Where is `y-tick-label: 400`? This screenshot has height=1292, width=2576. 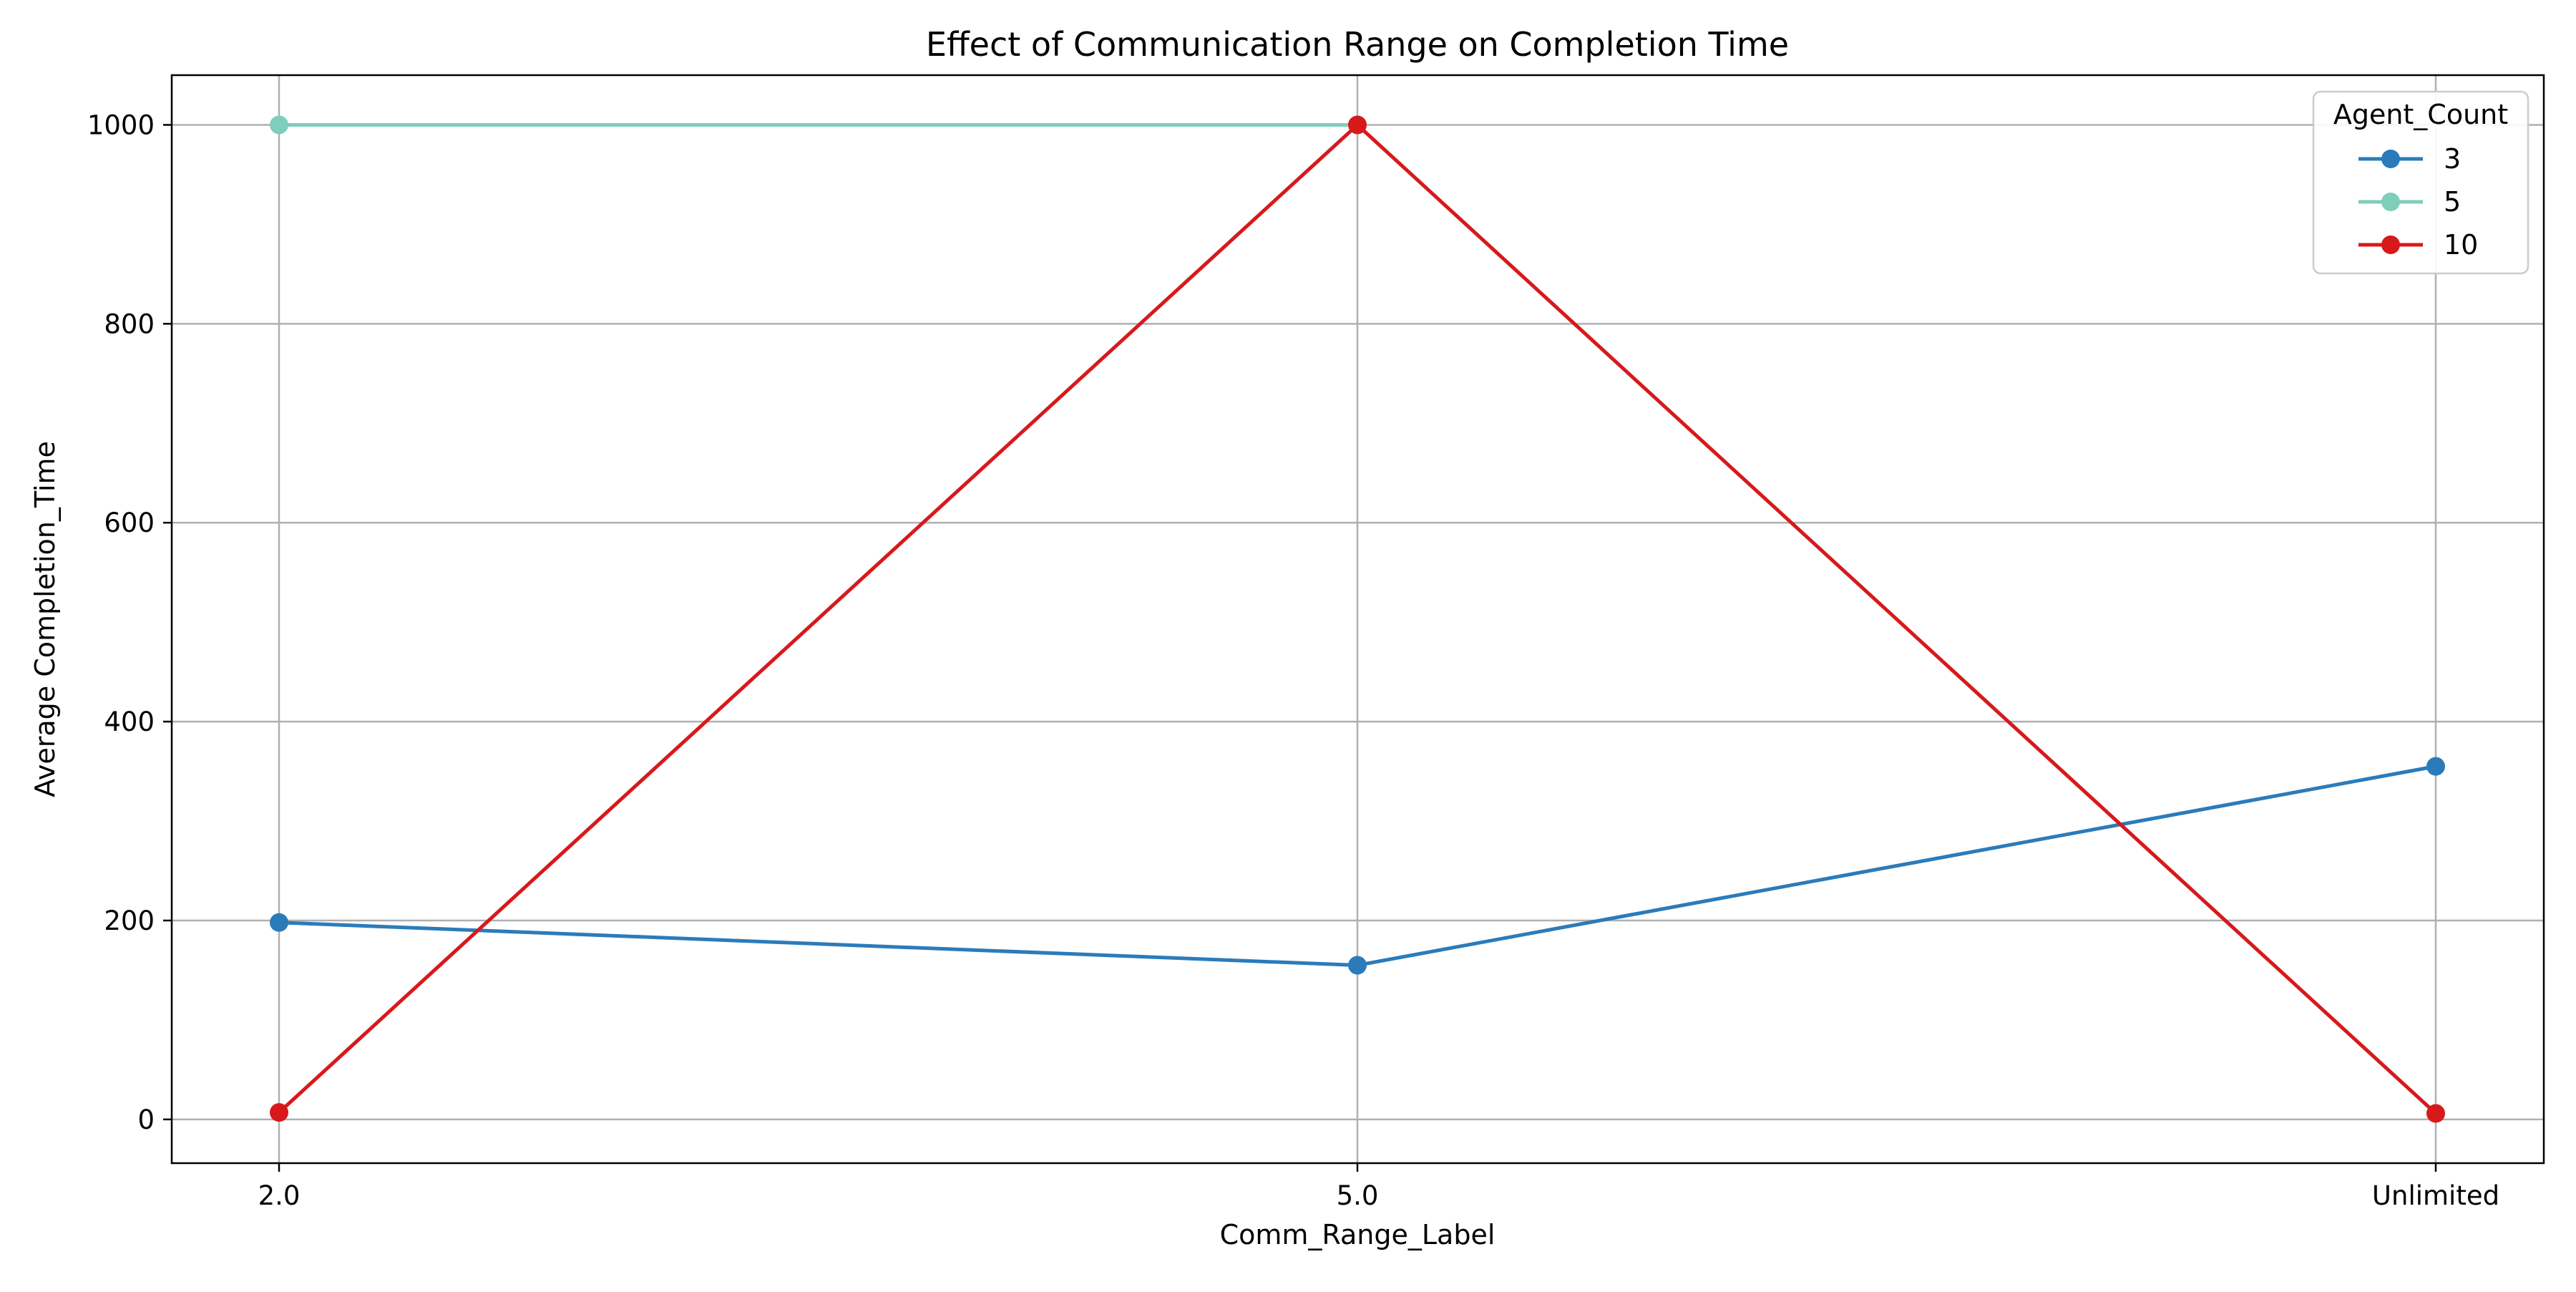
y-tick-label: 400 is located at coordinates (129, 721).